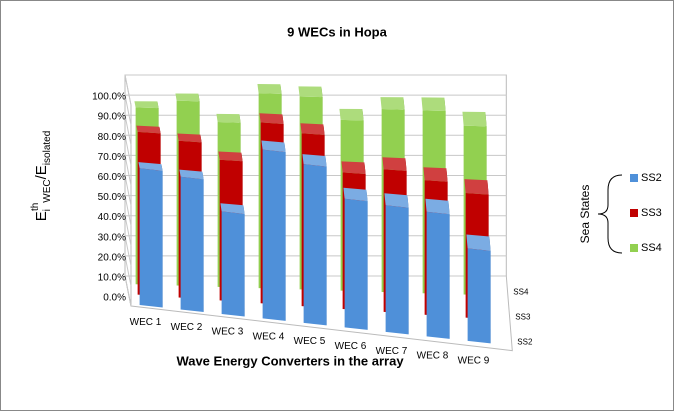 Image resolution: width=674 pixels, height=411 pixels. Describe the element at coordinates (112, 217) in the screenshot. I see `y-tick-label: 40.0%` at that location.